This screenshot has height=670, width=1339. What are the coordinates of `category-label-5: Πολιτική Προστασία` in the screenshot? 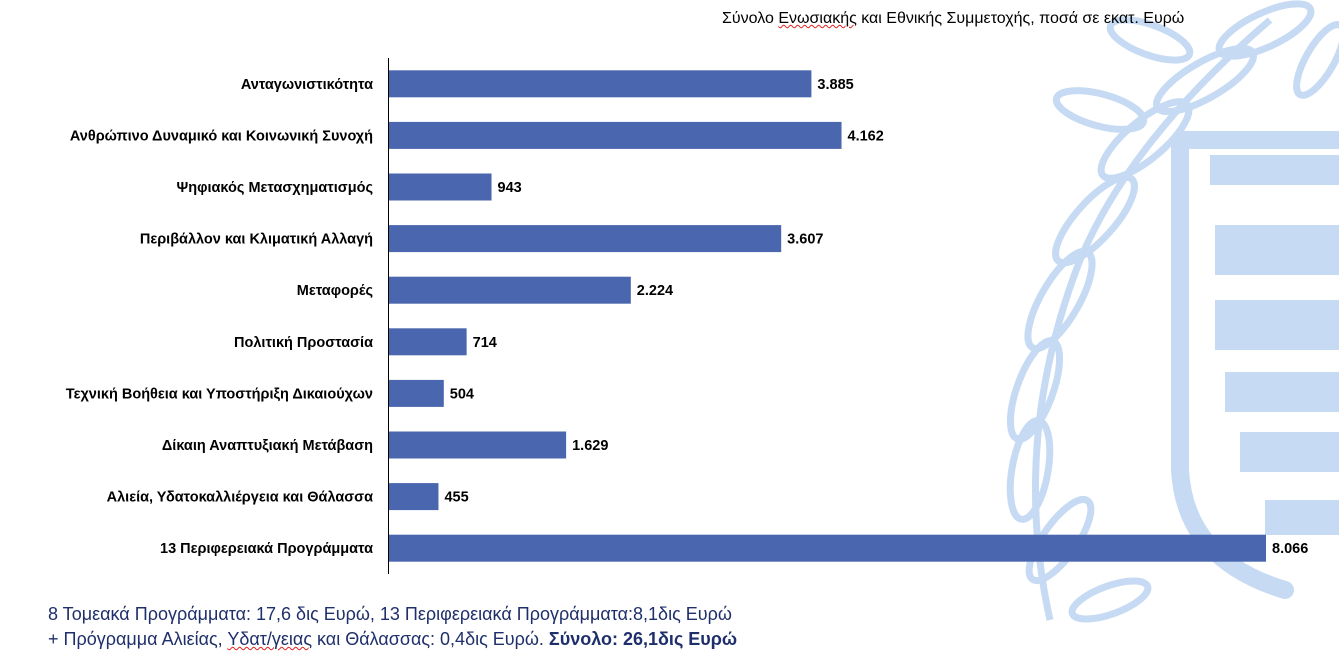 It's located at (303, 343).